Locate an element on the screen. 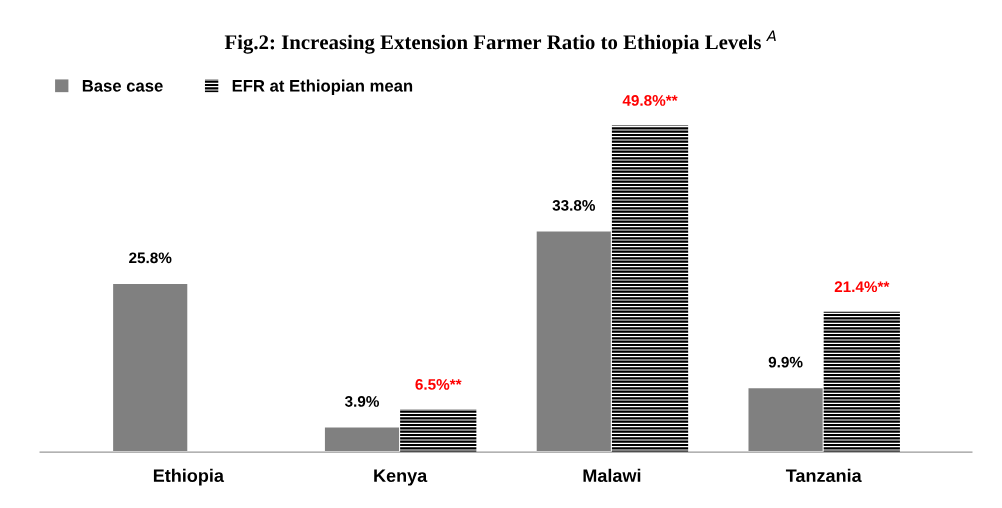 This screenshot has height=508, width=1002. data-label: 6.5%** is located at coordinates (438, 384).